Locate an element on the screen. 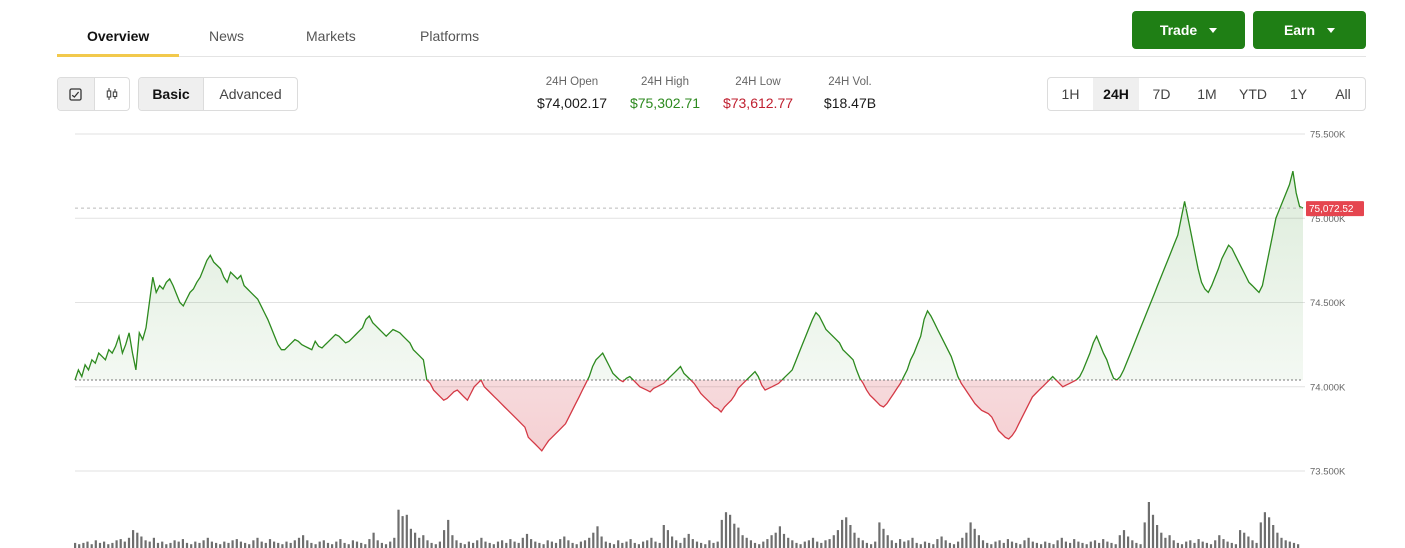 The height and width of the screenshot is (548, 1405). trade-button: Trade is located at coordinates (1188, 30).